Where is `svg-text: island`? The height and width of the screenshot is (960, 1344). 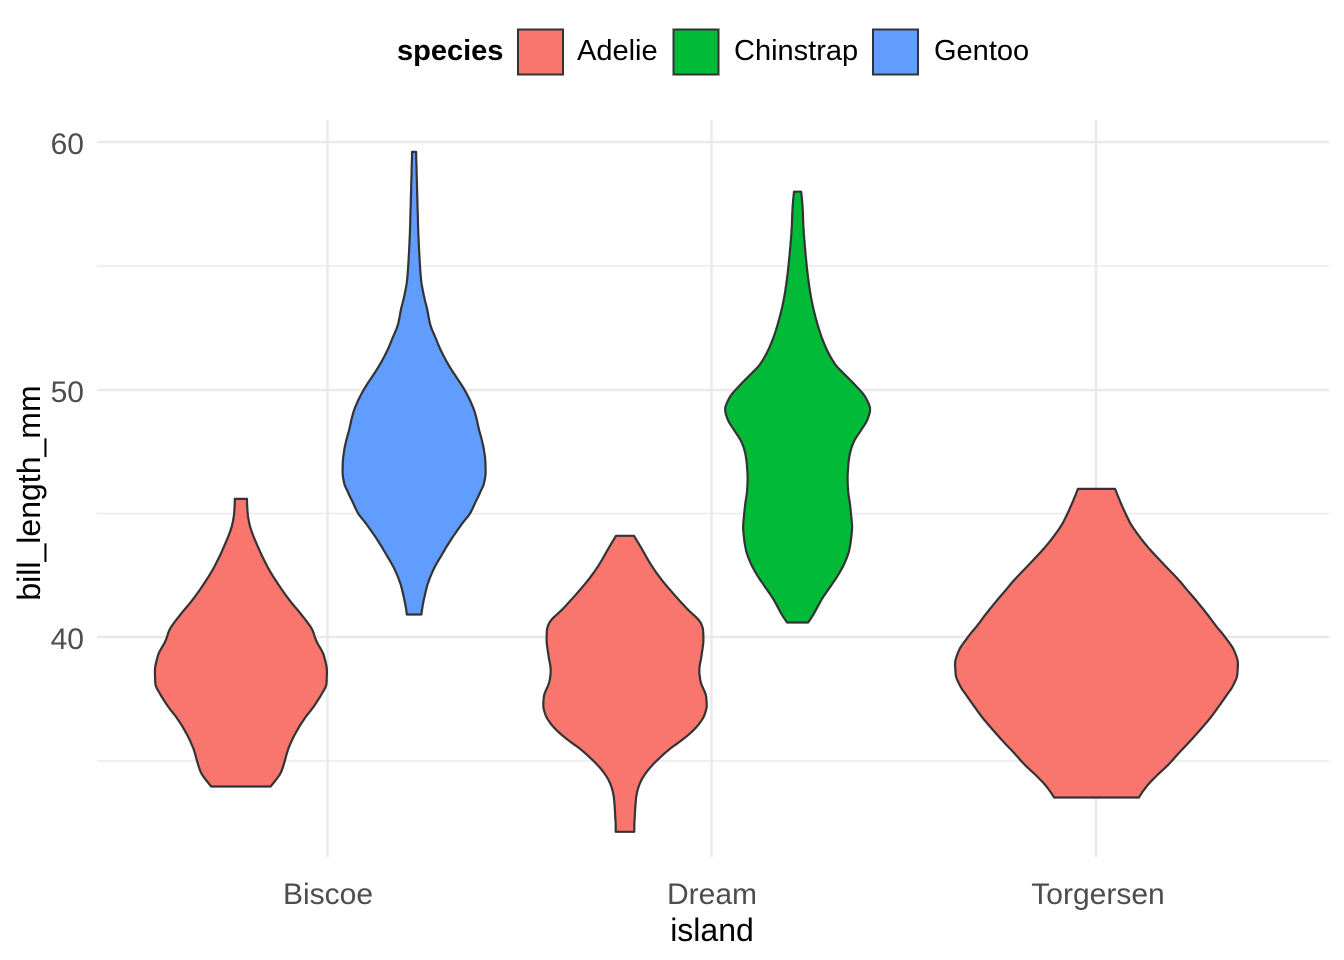
svg-text: island is located at coordinates (712, 930).